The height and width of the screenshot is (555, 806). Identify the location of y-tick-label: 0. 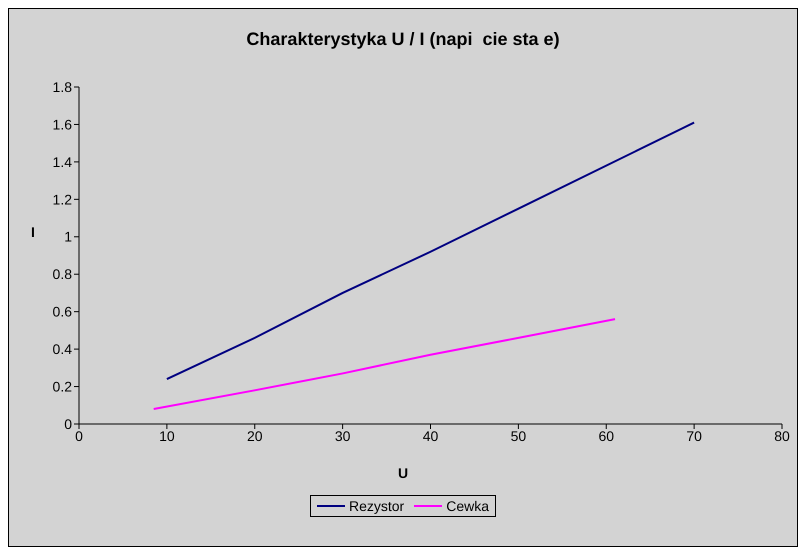
(68, 424).